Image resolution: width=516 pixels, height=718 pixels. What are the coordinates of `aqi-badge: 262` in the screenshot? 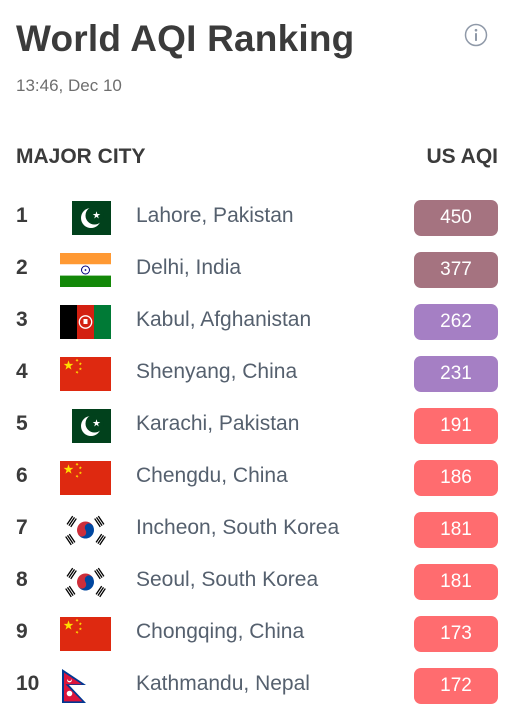 It's located at (456, 322).